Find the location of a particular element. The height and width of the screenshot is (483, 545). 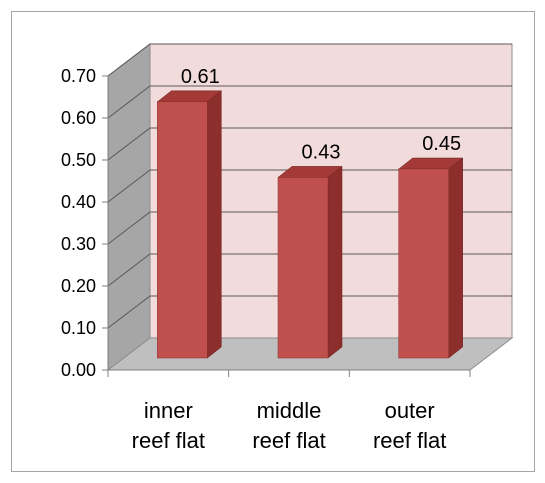

data-label: 0.43 is located at coordinates (321, 152).